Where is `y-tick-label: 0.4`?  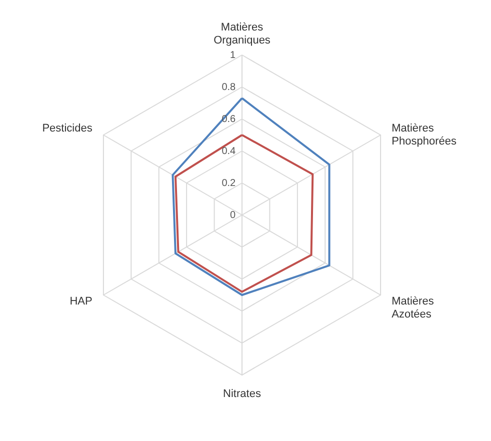
y-tick-label: 0.4 is located at coordinates (229, 151).